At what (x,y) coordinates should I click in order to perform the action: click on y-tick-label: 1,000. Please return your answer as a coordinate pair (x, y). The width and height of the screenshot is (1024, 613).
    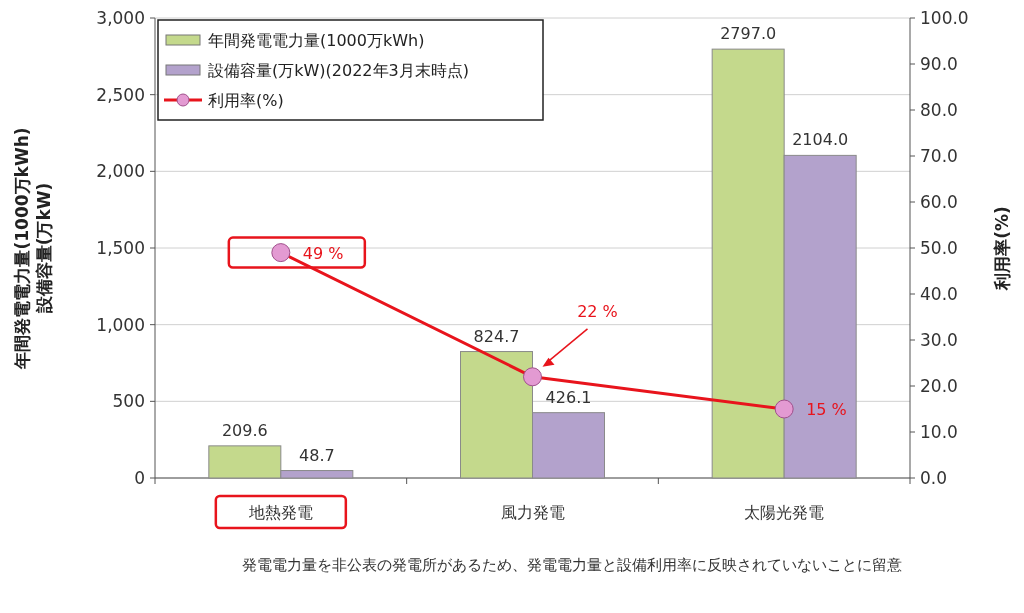
    Looking at the image, I should click on (120, 324).